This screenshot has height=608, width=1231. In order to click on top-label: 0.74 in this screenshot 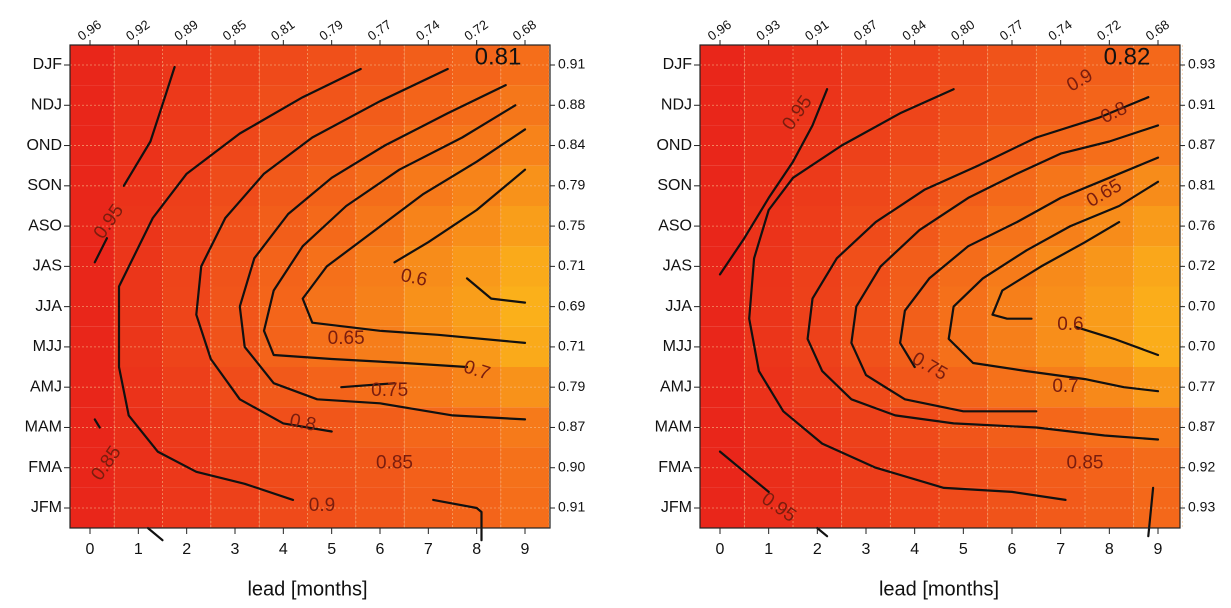, I will do `click(1059, 30)`.